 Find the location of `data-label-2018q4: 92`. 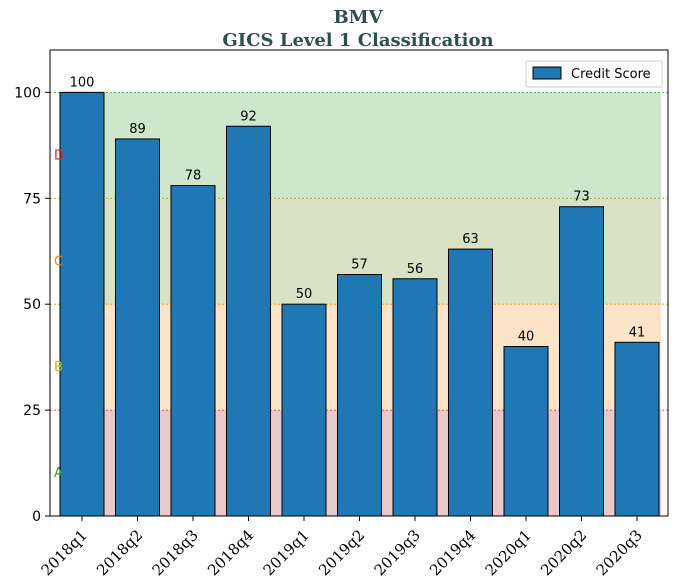

data-label-2018q4: 92 is located at coordinates (248, 116).